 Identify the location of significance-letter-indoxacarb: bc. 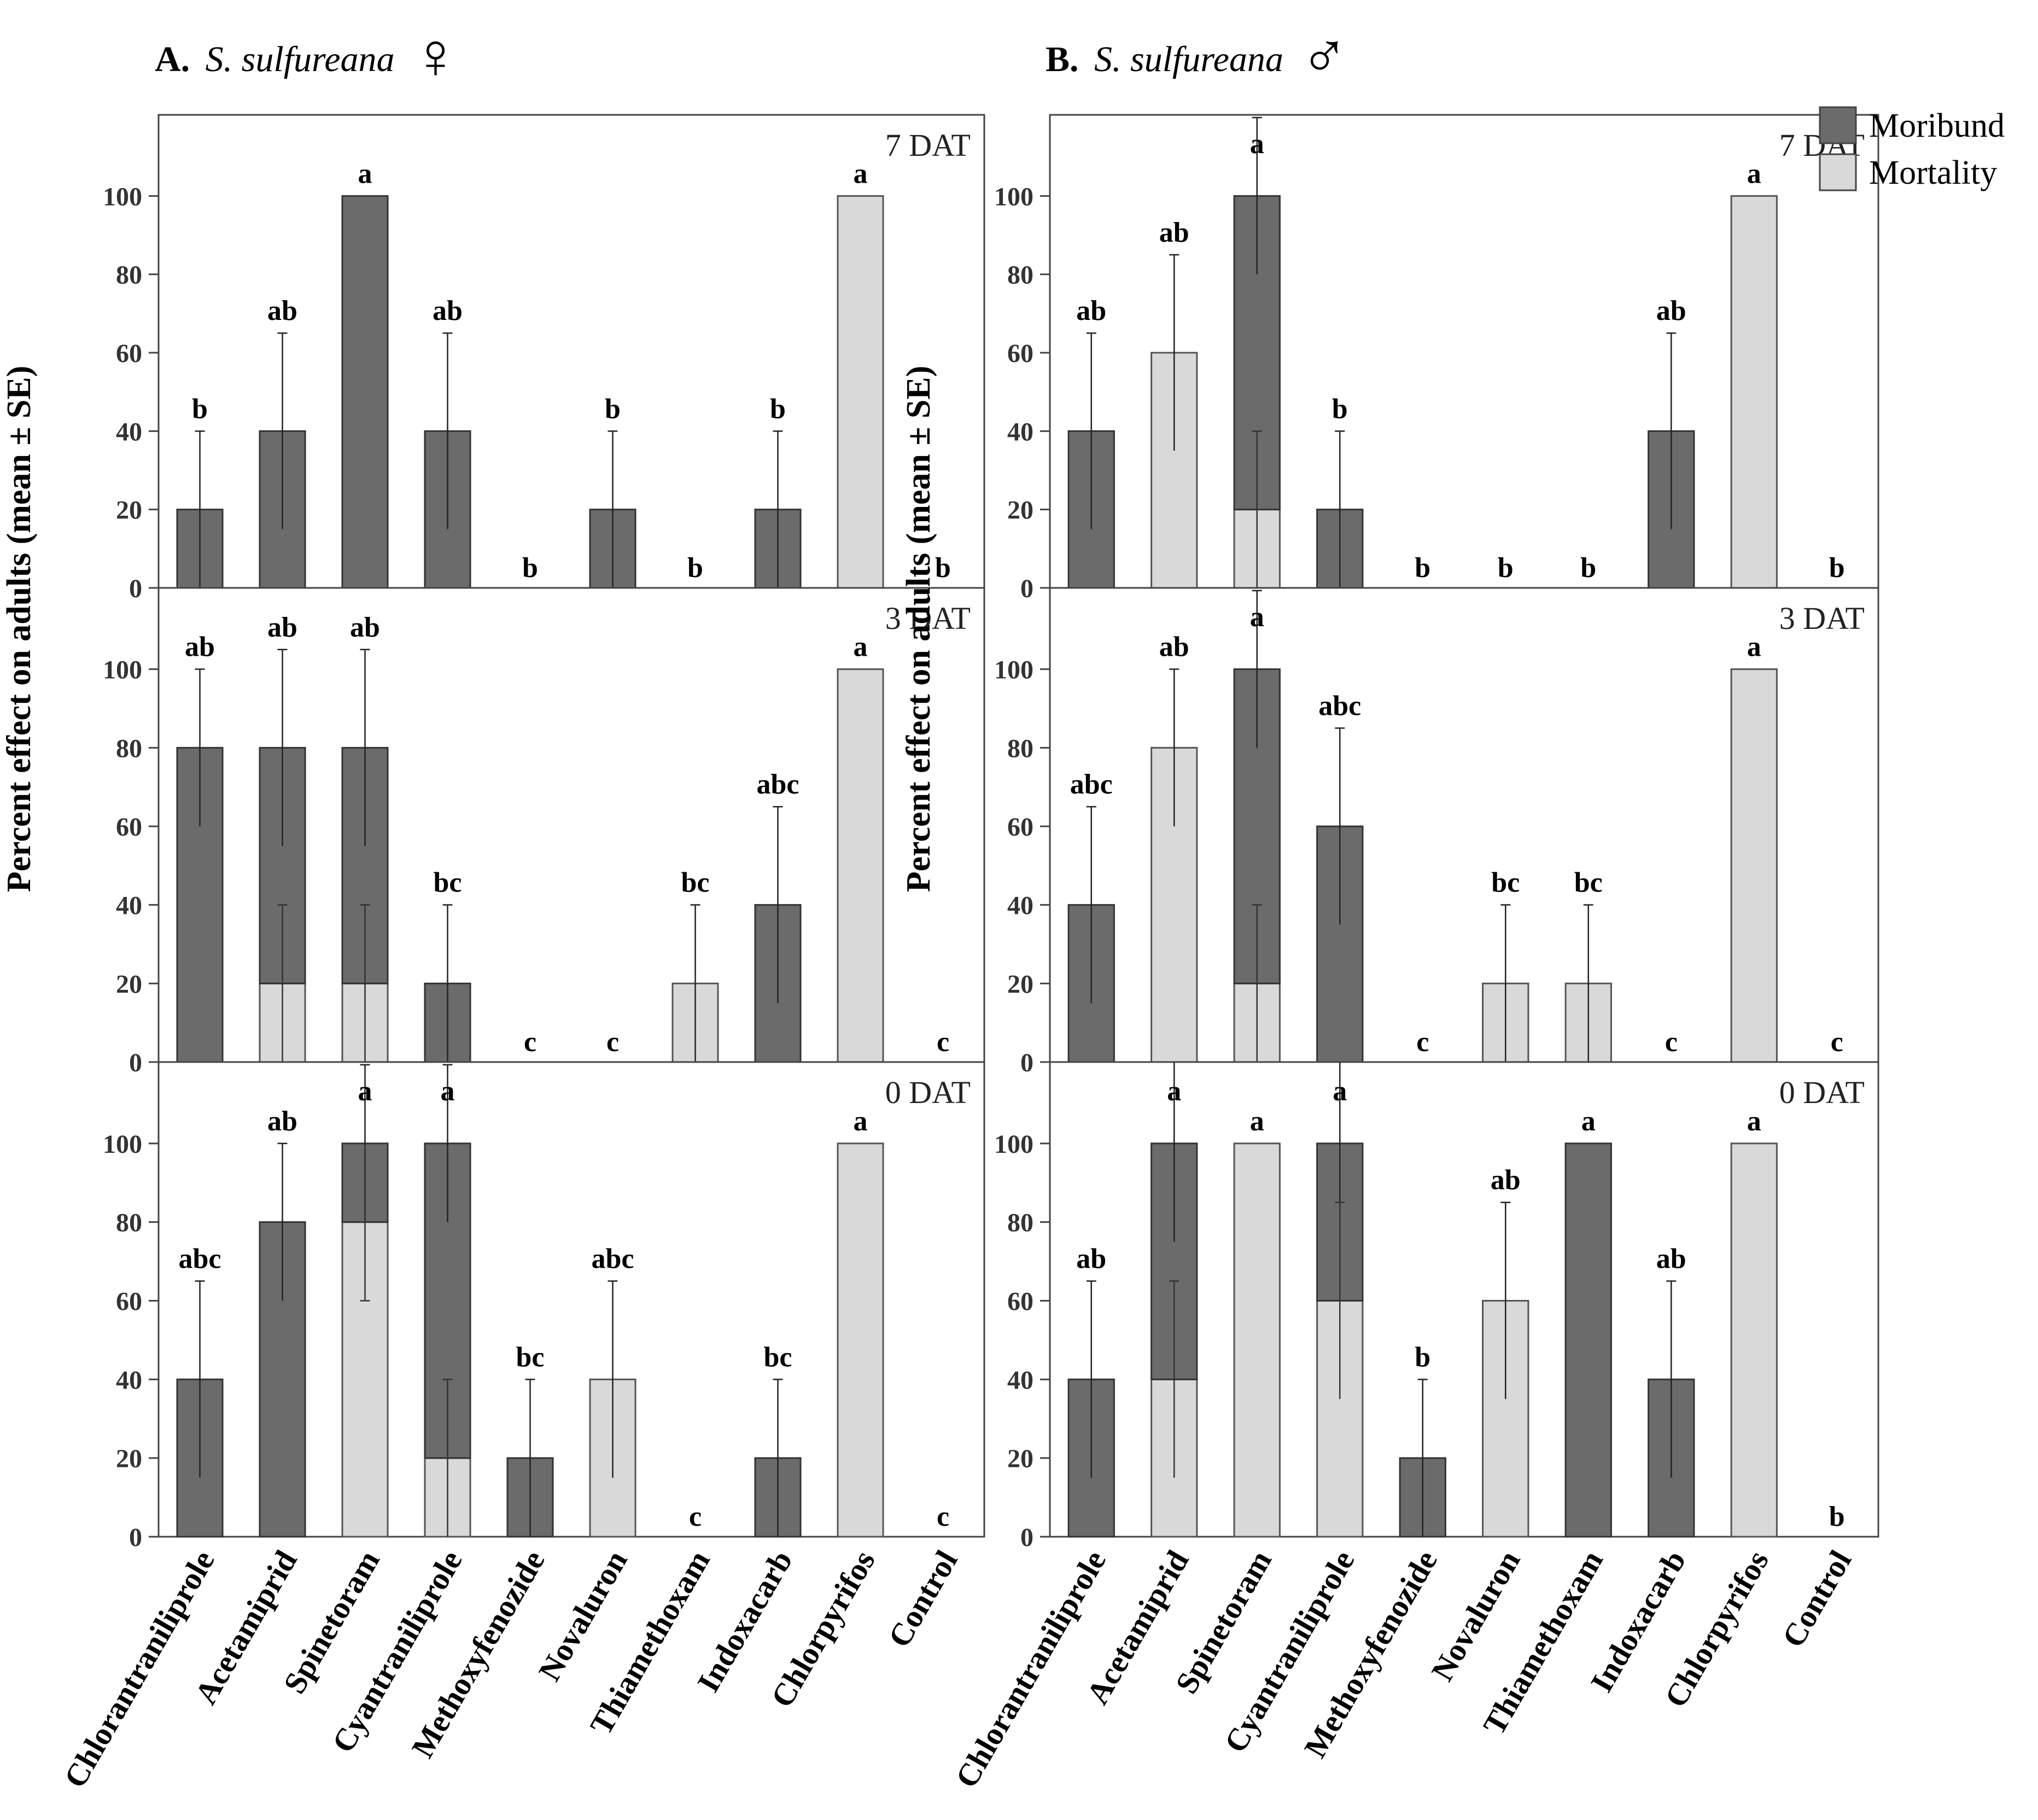
(778, 1357).